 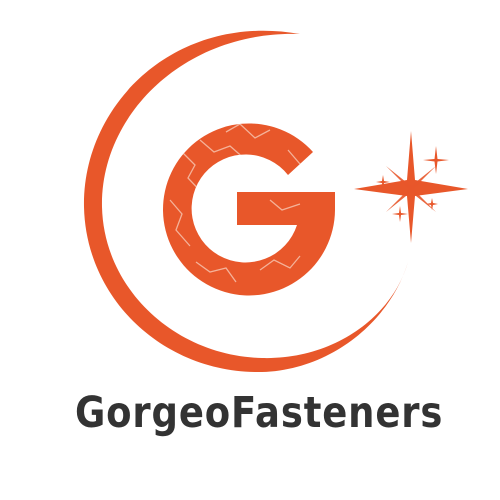 I want to click on g-monogram-icon, so click(x=249, y=209).